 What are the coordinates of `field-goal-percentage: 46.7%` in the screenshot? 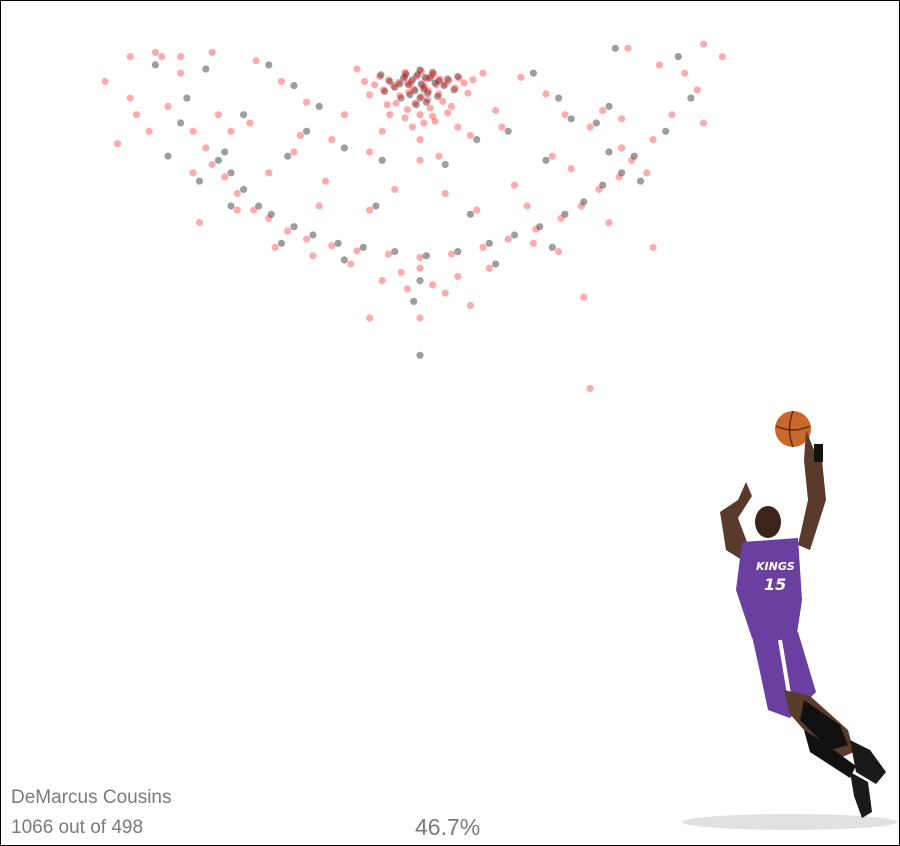 It's located at (448, 827).